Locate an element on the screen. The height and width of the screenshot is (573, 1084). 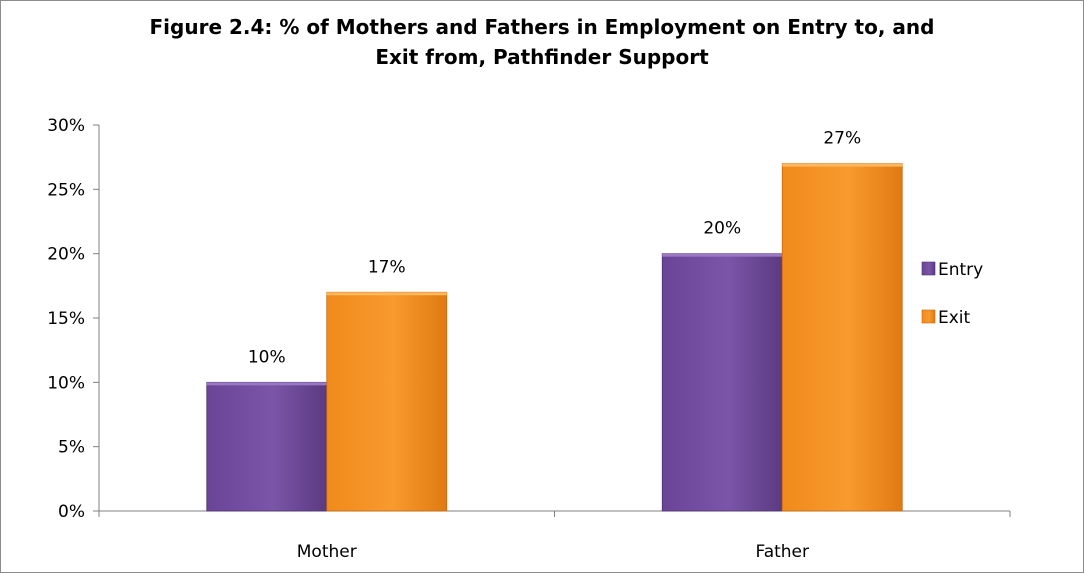
x-tick-label: Father is located at coordinates (782, 552).